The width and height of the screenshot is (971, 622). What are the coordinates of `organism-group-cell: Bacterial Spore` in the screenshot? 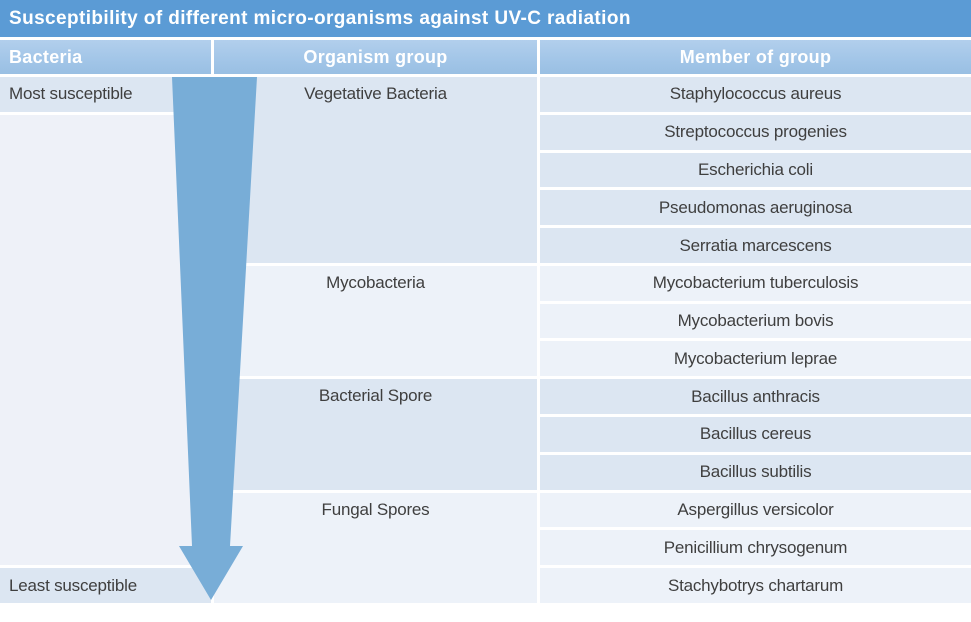 It's located at (375, 434).